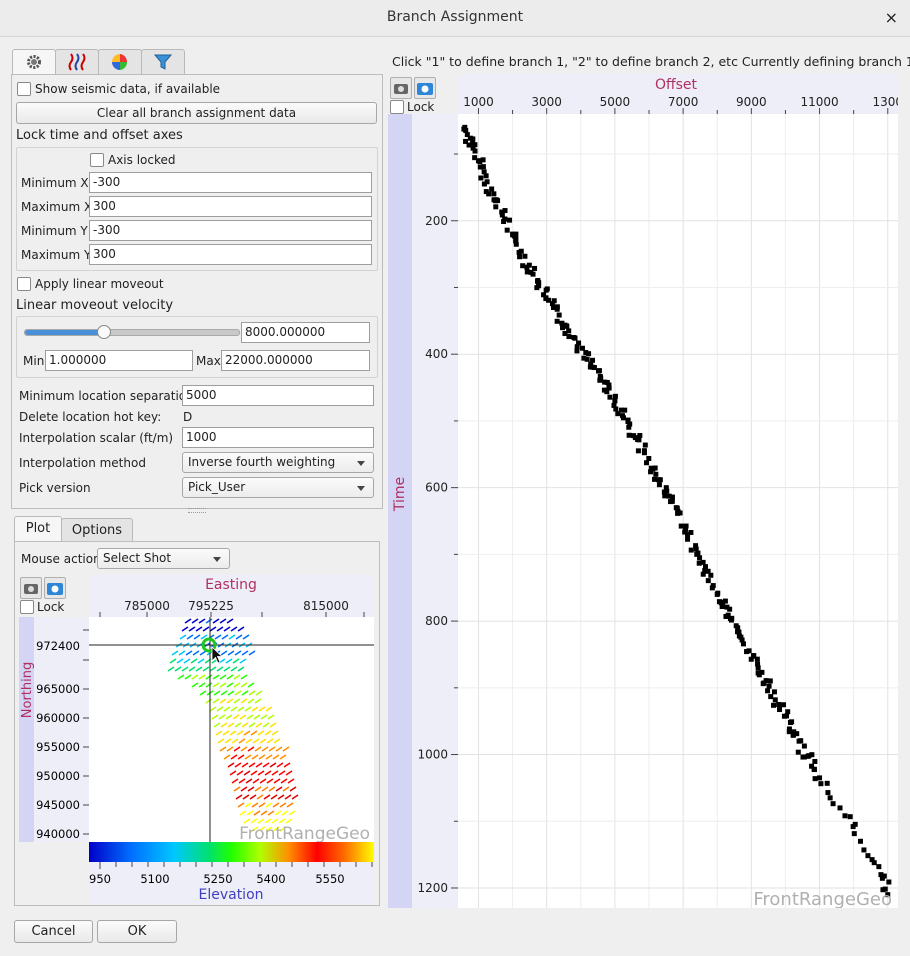 Image resolution: width=910 pixels, height=956 pixels. Describe the element at coordinates (55, 588) in the screenshot. I see `snapshot-button` at that location.